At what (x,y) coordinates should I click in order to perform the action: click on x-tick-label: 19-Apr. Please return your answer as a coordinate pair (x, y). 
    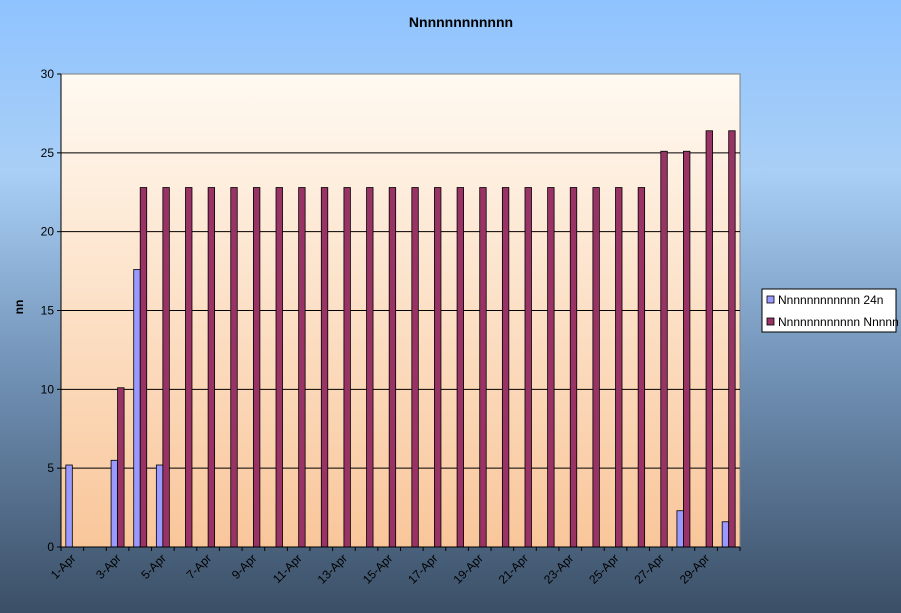
    Looking at the image, I should click on (467, 568).